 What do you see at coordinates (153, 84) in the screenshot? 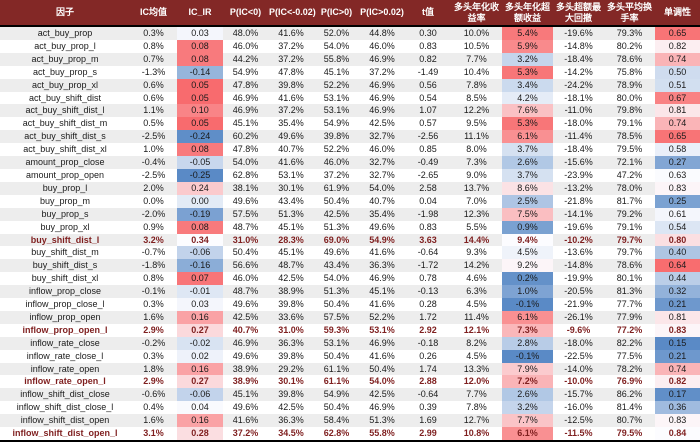
I see `table-cell: 0.6%` at bounding box center [153, 84].